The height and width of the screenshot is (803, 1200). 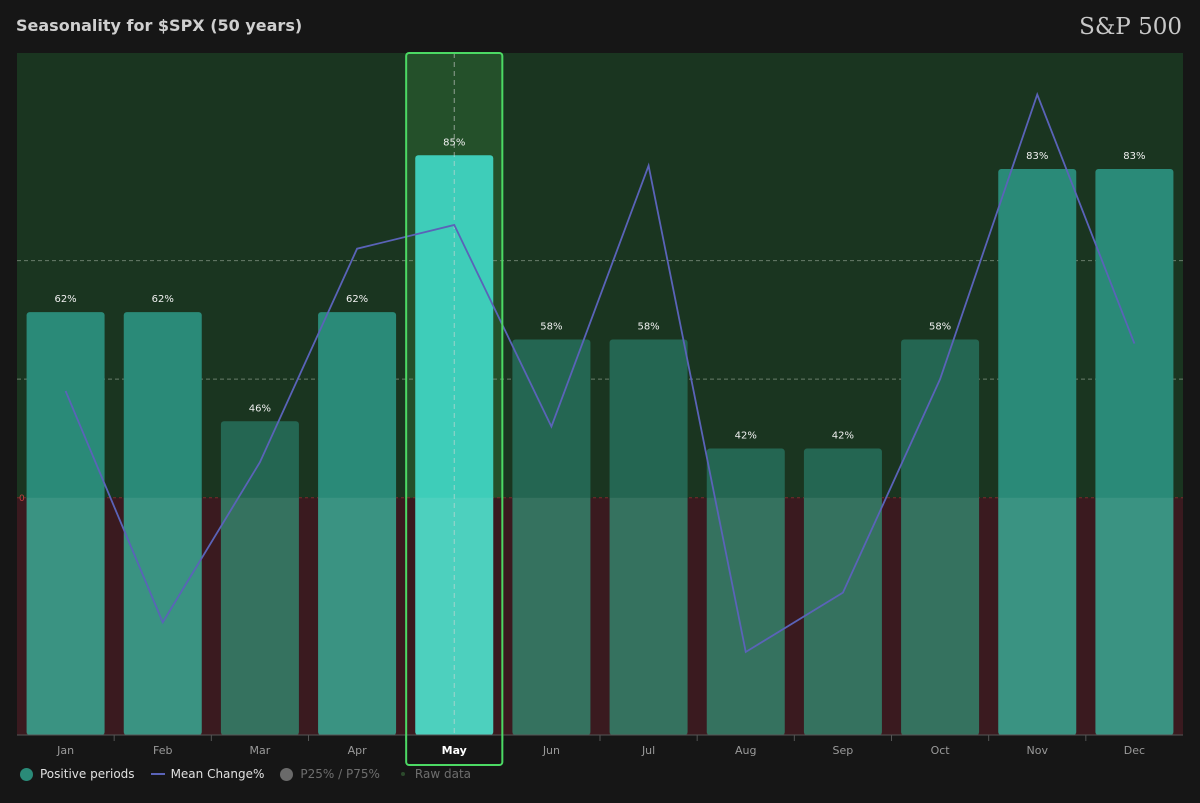 What do you see at coordinates (358, 750) in the screenshot?
I see `x-tick-label-apr: Apr` at bounding box center [358, 750].